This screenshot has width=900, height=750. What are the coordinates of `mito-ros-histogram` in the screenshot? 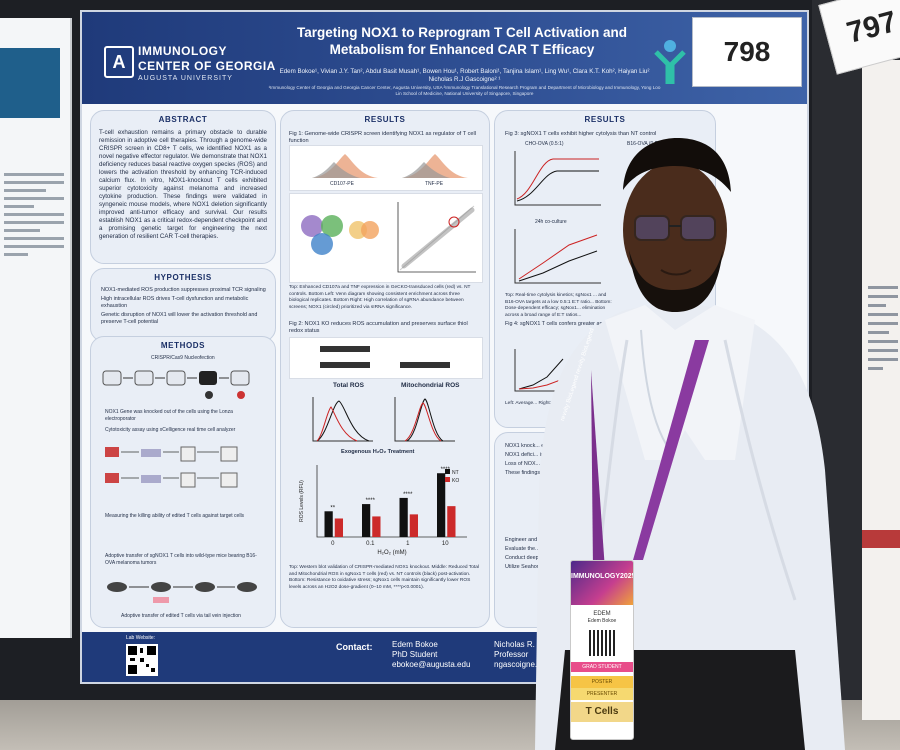 It's located at (424, 419).